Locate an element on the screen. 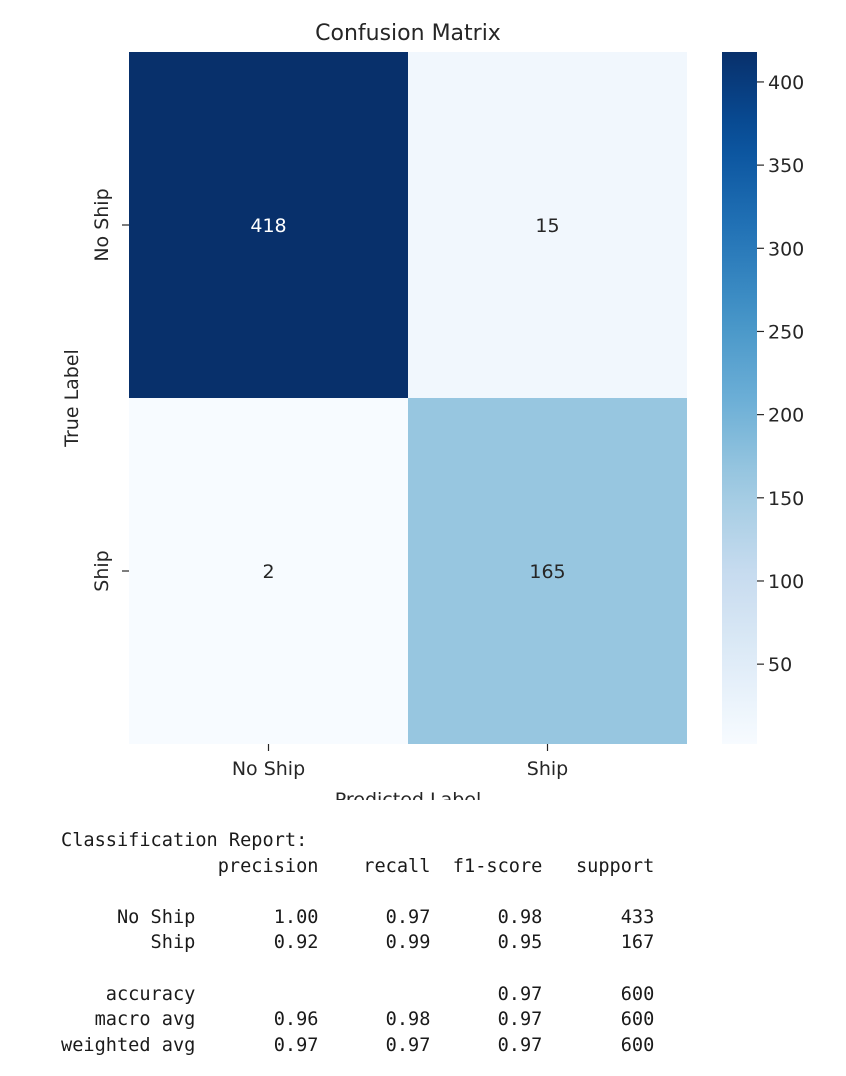 The image size is (846, 1076). colorbar-tick-label: 350 is located at coordinates (786, 166).